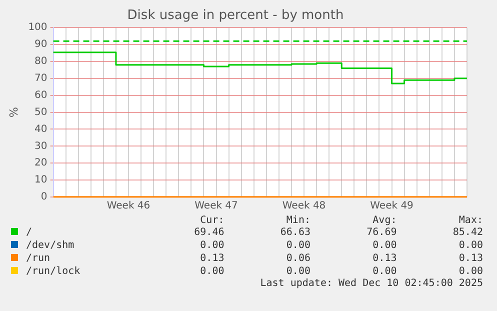  What do you see at coordinates (382, 232) in the screenshot?
I see `text: 76.69` at bounding box center [382, 232].